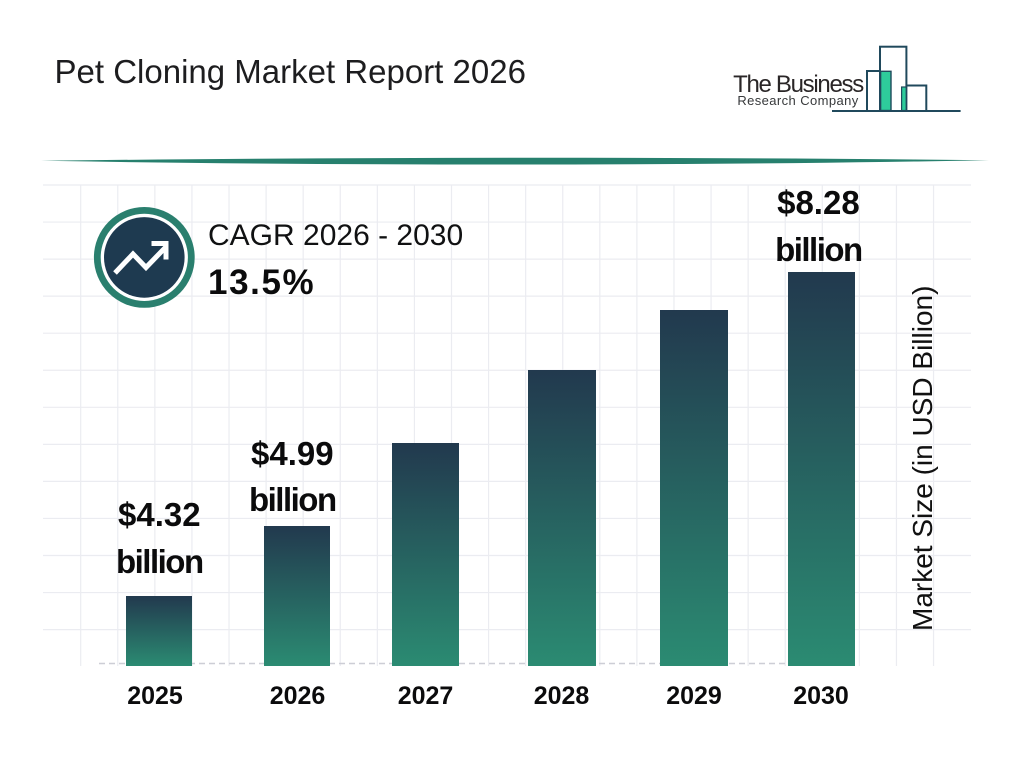 The height and width of the screenshot is (768, 1024). Describe the element at coordinates (922, 458) in the screenshot. I see `svg-text: Market Size (in USD Billion)` at that location.